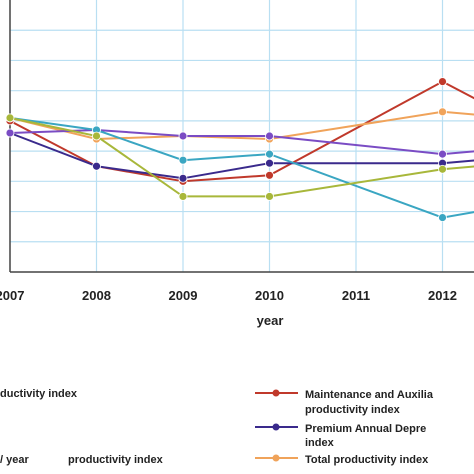 The height and width of the screenshot is (474, 474). What do you see at coordinates (14, 460) in the screenshot?
I see `legend-entry-6: / year` at bounding box center [14, 460].